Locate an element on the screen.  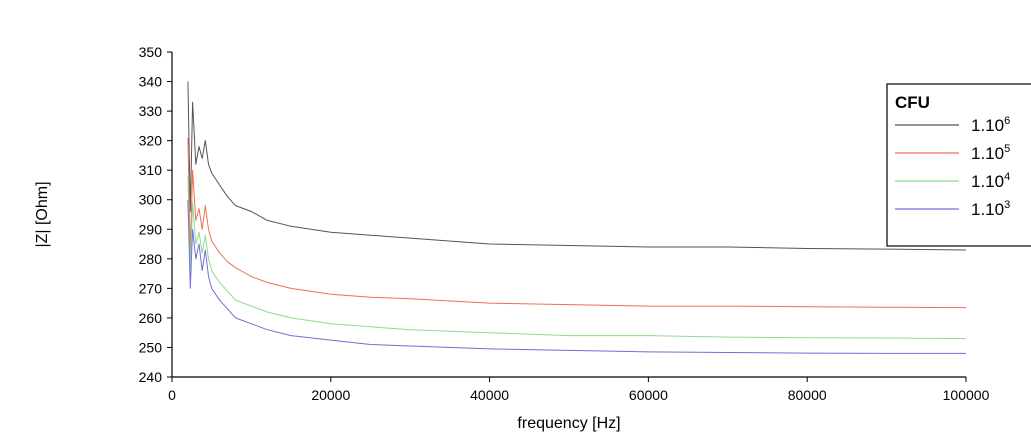
legend-label-2: 1.105 is located at coordinates (990, 153).